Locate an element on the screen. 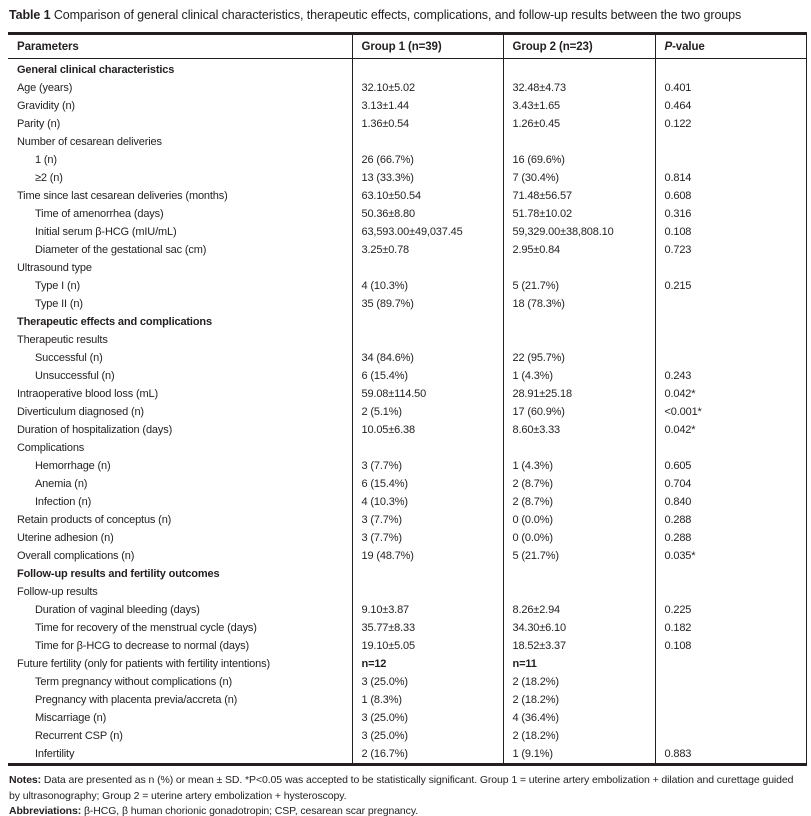 The width and height of the screenshot is (811, 816). pvalue-cell: 0.605 is located at coordinates (730, 466).